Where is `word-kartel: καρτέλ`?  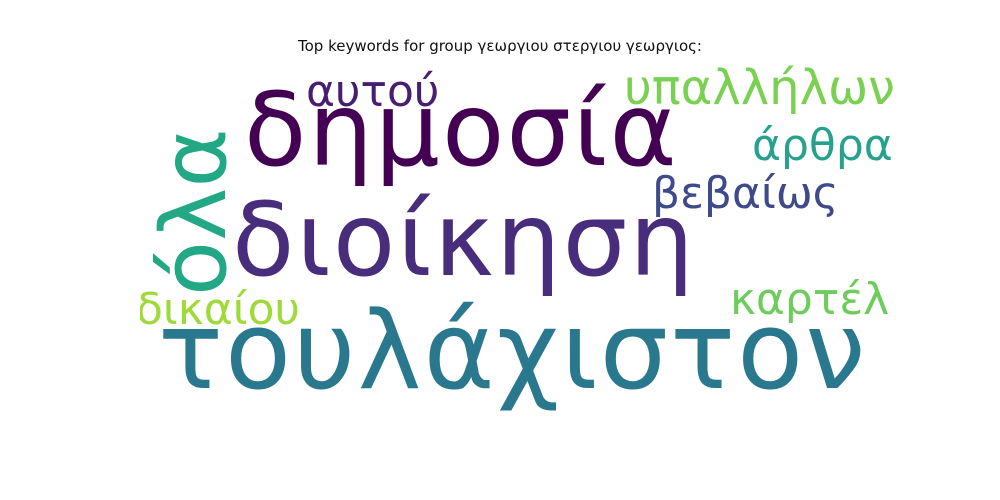 word-kartel: καρτέλ is located at coordinates (810, 299).